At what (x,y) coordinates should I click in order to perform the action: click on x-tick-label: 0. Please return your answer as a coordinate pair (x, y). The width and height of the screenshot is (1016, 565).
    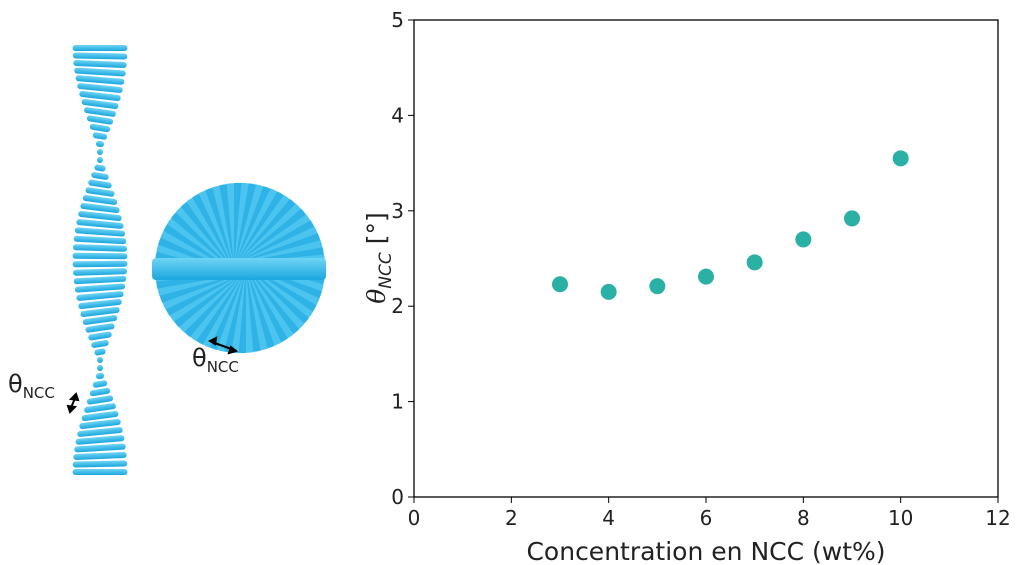
    Looking at the image, I should click on (414, 518).